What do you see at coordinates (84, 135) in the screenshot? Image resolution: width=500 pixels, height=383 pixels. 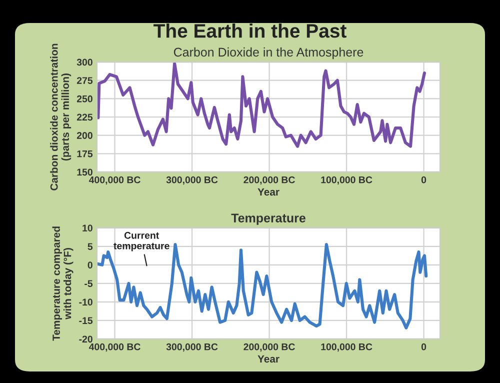 I see `y-tick-label: 200` at bounding box center [84, 135].